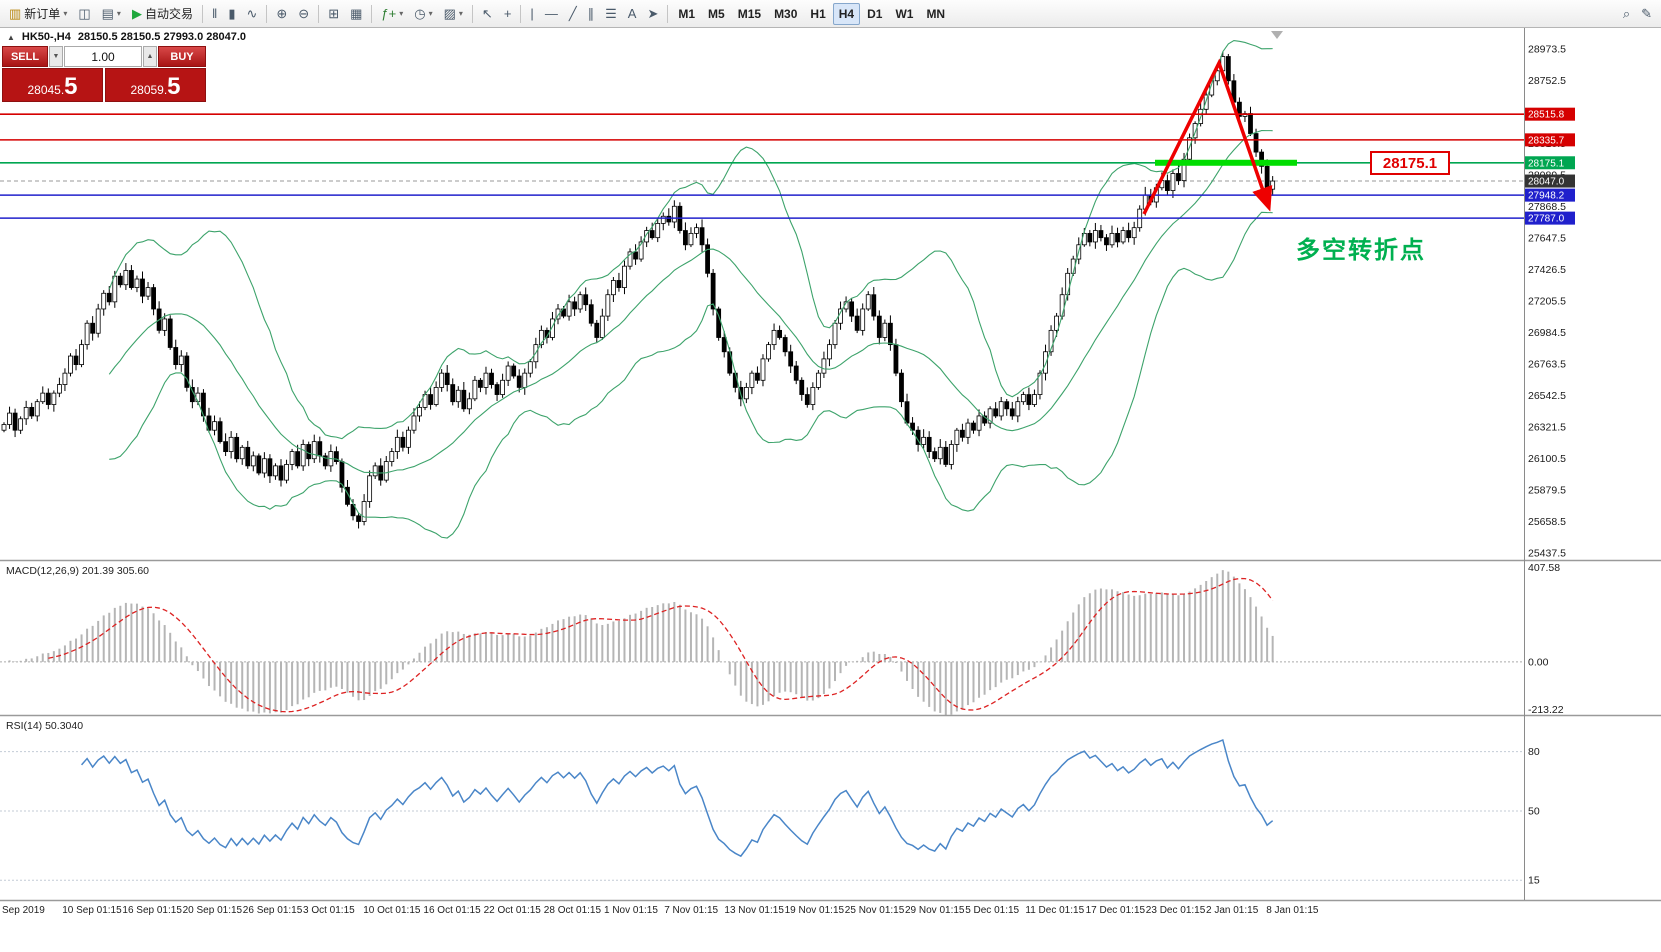  What do you see at coordinates (356, 14) in the screenshot?
I see `cascade-windows-icon: ▦` at bounding box center [356, 14].